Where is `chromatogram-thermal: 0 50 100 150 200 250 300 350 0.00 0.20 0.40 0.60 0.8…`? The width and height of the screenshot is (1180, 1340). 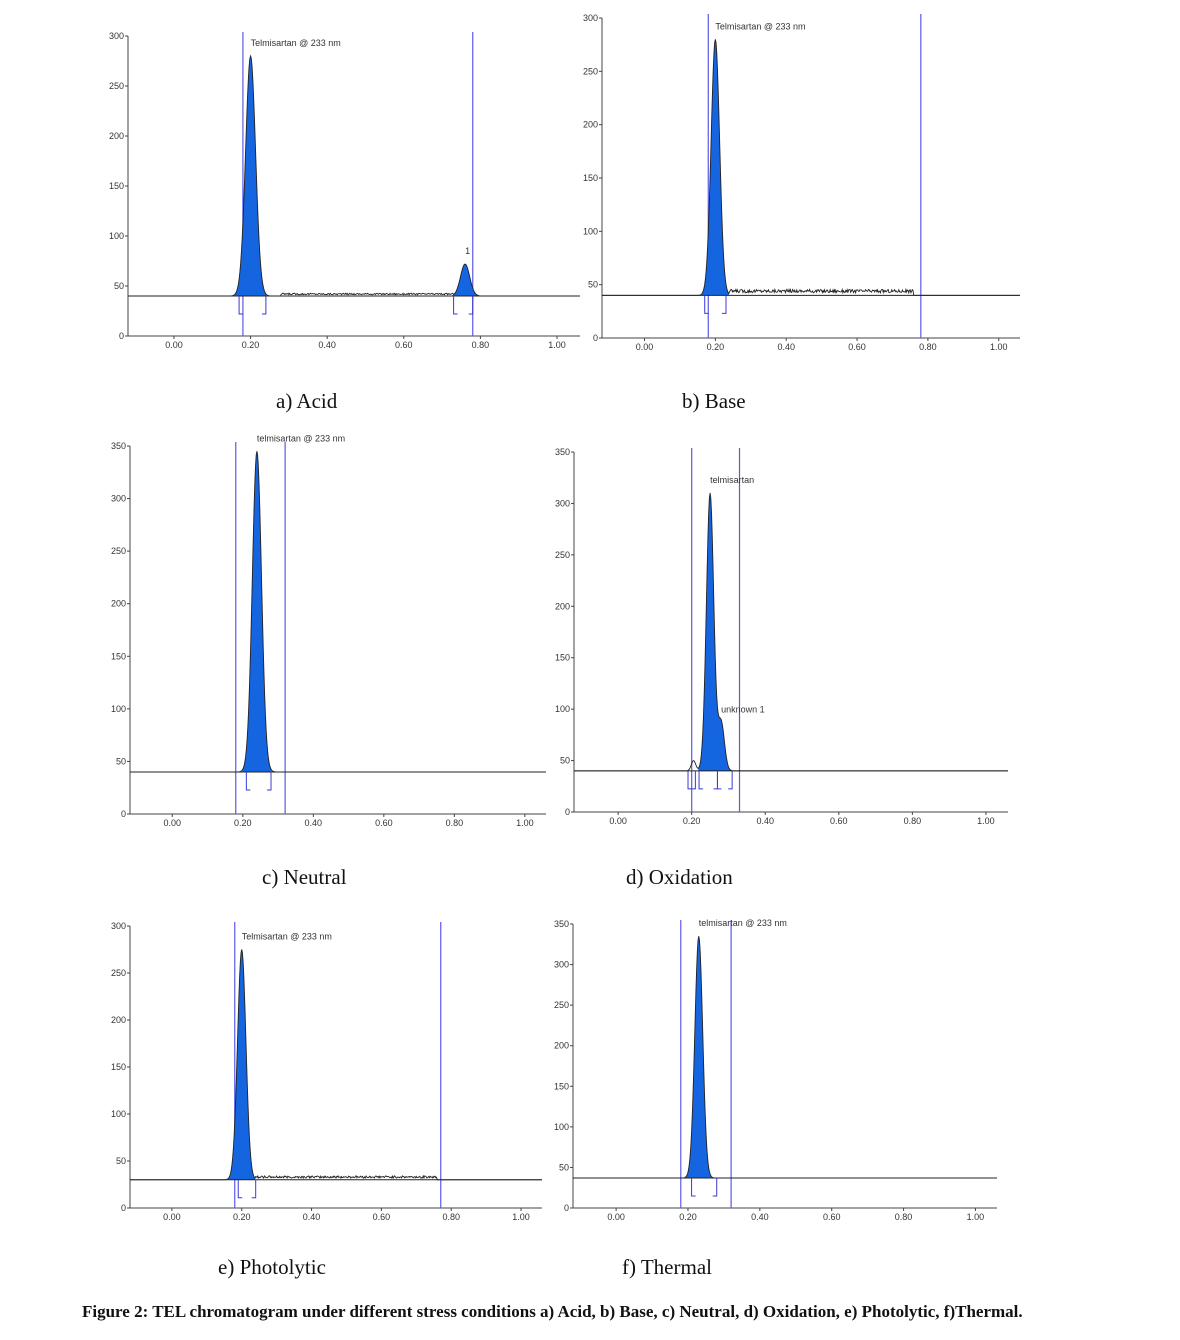 chromatogram-thermal: 0 50 100 150 200 250 300 350 0.00 0.20 0.40 0.60 0.8… is located at coordinates (775, 1070).